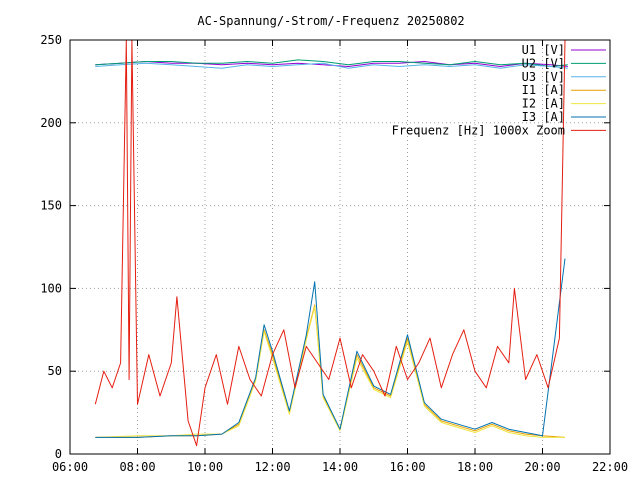  Describe the element at coordinates (543, 117) in the screenshot. I see `legend-label: I3 [A]` at that location.